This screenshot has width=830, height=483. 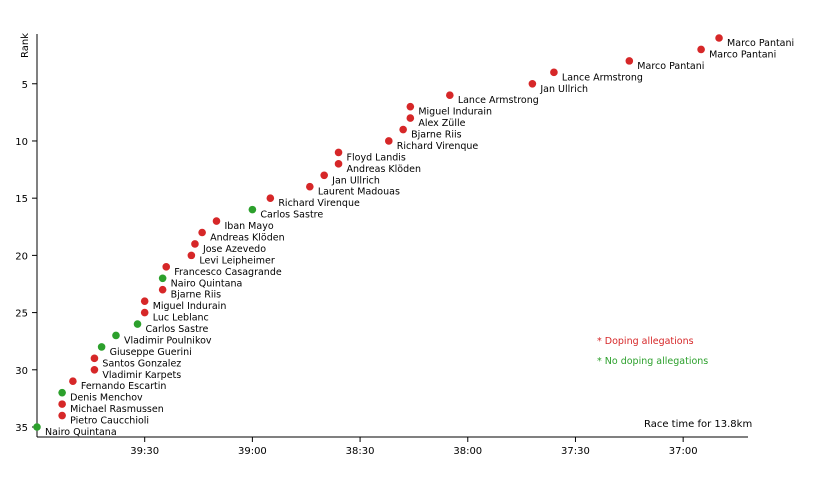 What do you see at coordinates (25, 85) in the screenshot?
I see `y-tick-label: 5` at bounding box center [25, 85].